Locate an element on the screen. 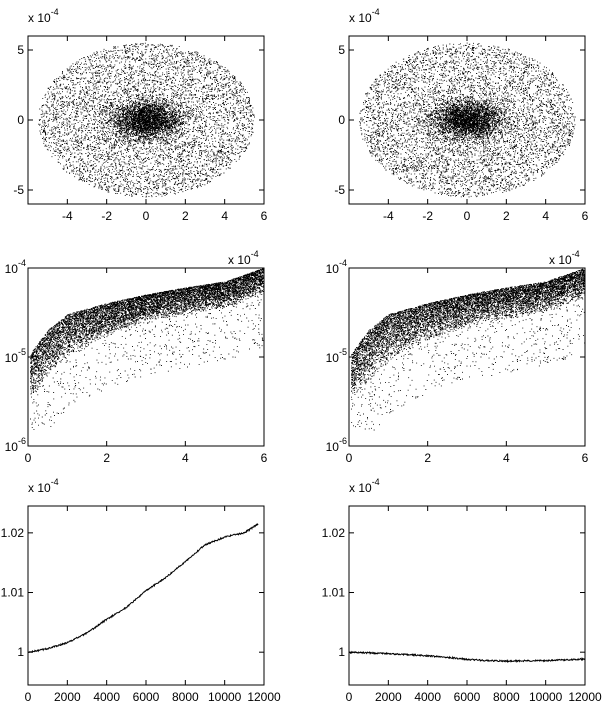 The height and width of the screenshot is (709, 603). x-tick-label: 6000 is located at coordinates (146, 697).